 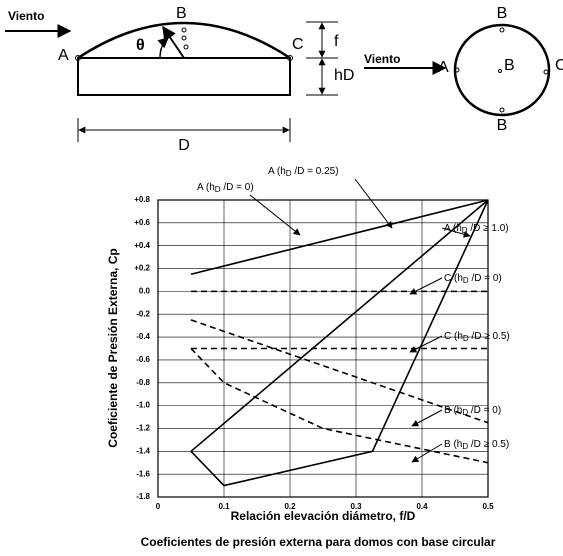 I want to click on y-axis-label: Coeficiente de Presión Externa, Cp, so click(x=113, y=347).